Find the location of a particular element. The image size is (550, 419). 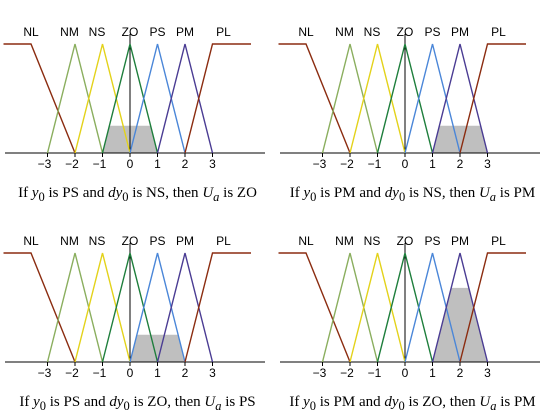

rule-caption-3: If y0 is PS and dy0 is ZO, then Ua is PS is located at coordinates (137, 403).